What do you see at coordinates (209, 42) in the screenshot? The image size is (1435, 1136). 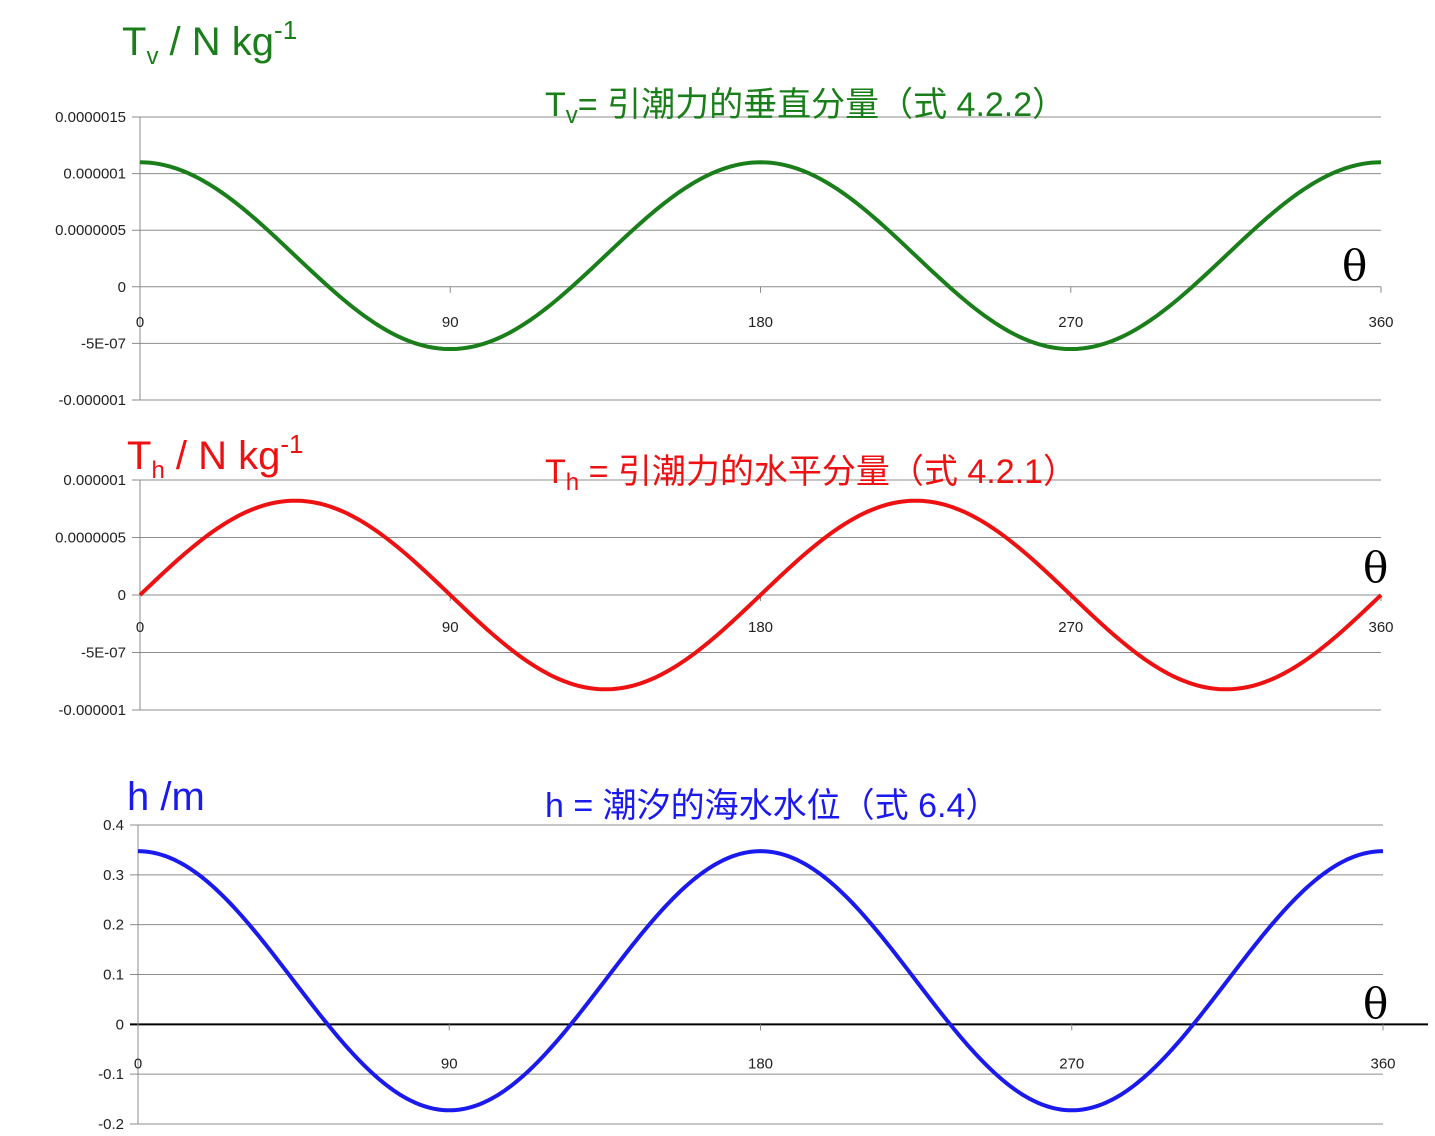 I see `y-axis-label: Tv / N kg-1` at bounding box center [209, 42].